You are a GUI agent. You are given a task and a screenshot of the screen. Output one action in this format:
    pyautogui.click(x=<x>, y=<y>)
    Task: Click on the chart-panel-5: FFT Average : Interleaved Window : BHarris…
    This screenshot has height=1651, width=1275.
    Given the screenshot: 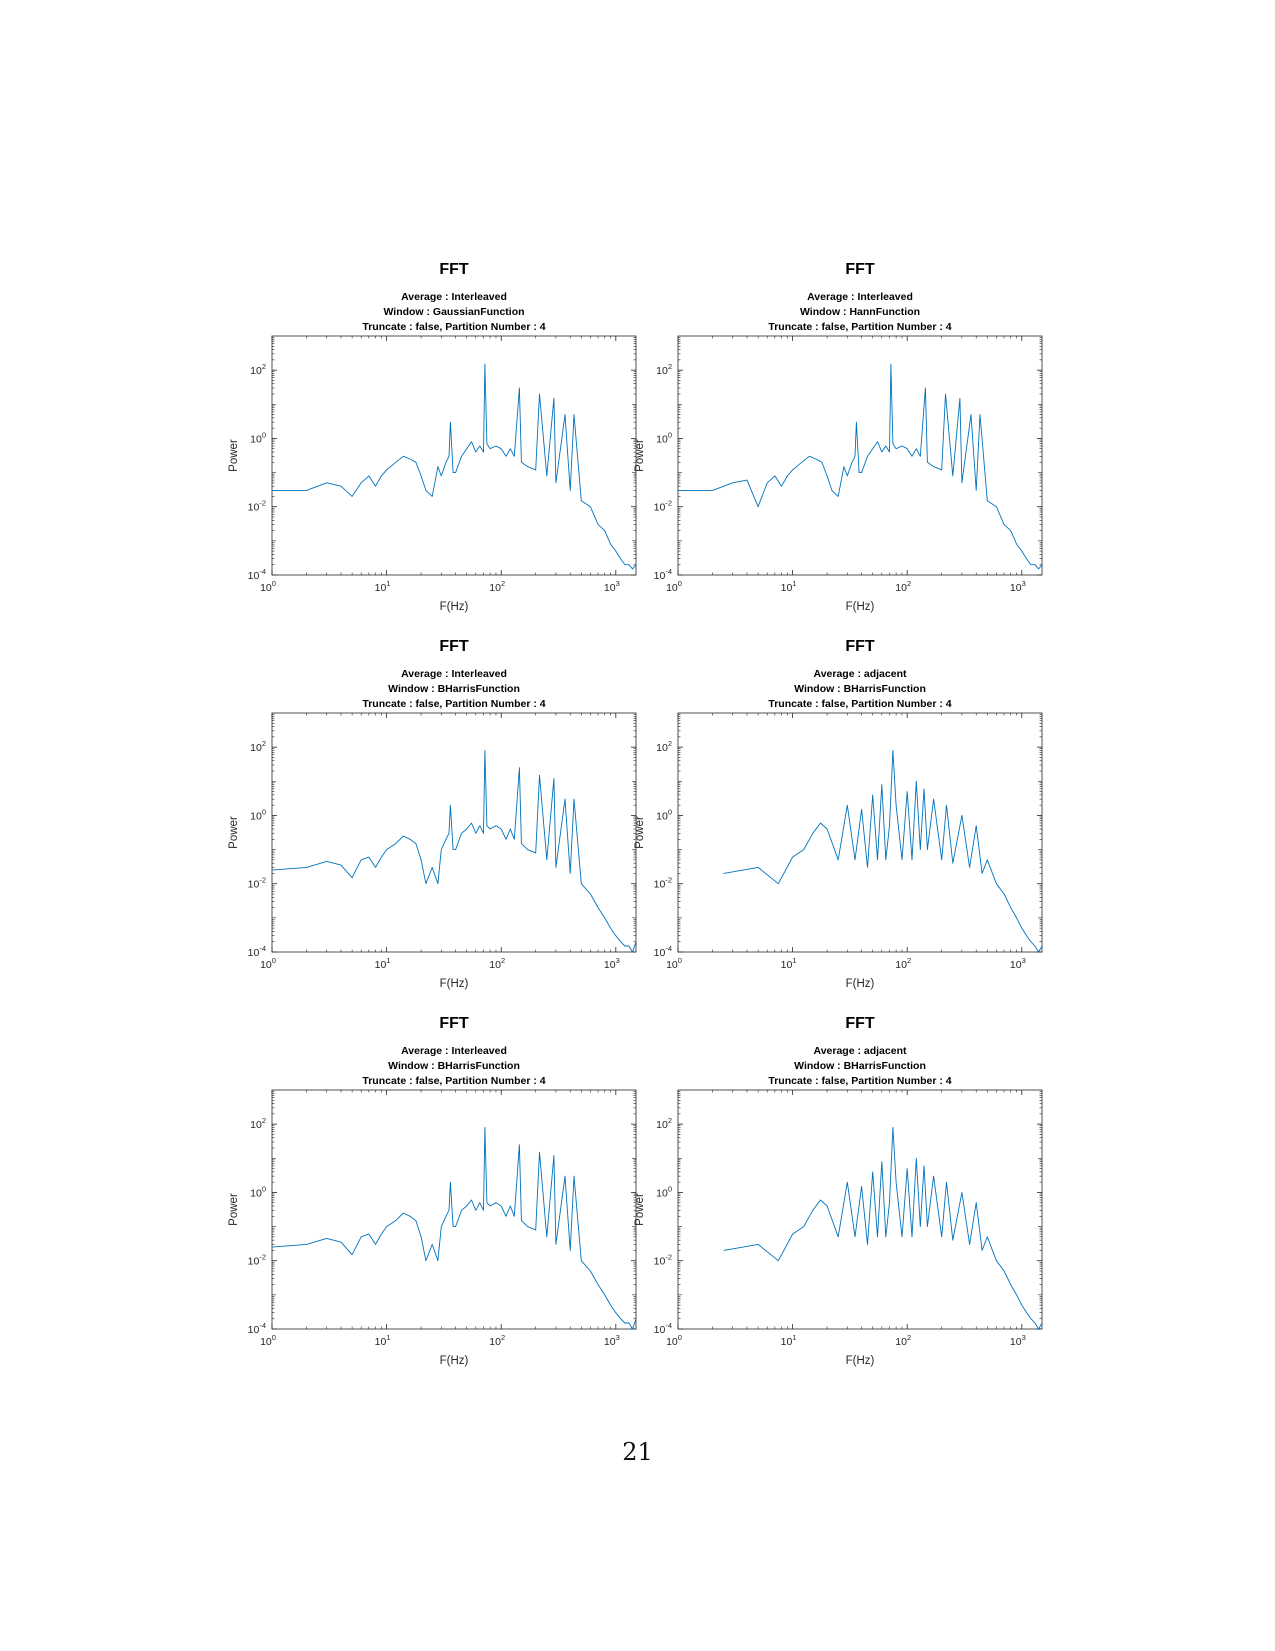 What is the action you would take?
    pyautogui.click(x=432, y=1191)
    